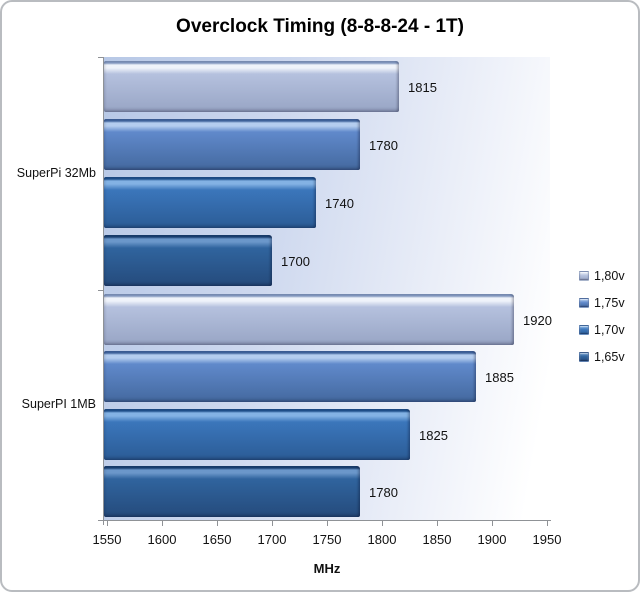 This screenshot has height=592, width=640. Describe the element at coordinates (609, 330) in the screenshot. I see `legend-label: 1,70v` at that location.